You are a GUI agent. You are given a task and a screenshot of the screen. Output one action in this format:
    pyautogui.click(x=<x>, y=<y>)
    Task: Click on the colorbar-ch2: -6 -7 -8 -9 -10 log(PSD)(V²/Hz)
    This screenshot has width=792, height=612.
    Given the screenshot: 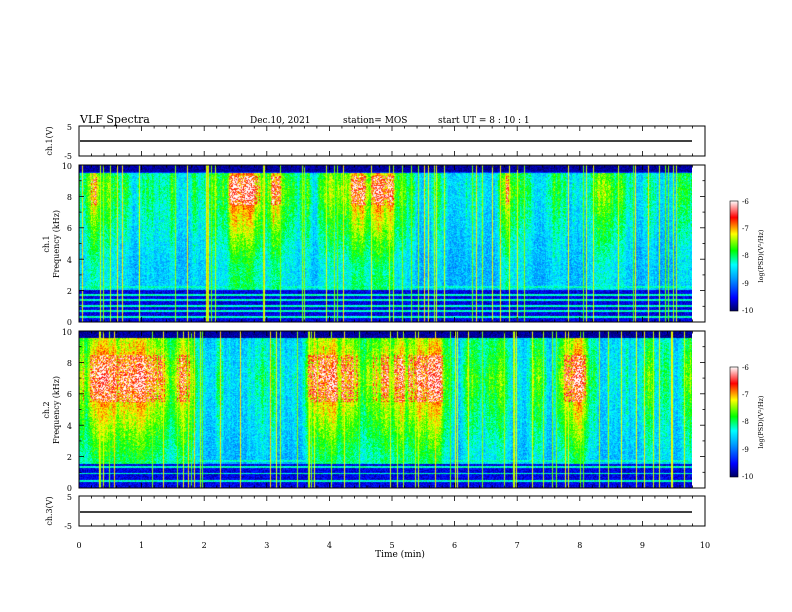 What is the action you would take?
    pyautogui.click(x=747, y=422)
    